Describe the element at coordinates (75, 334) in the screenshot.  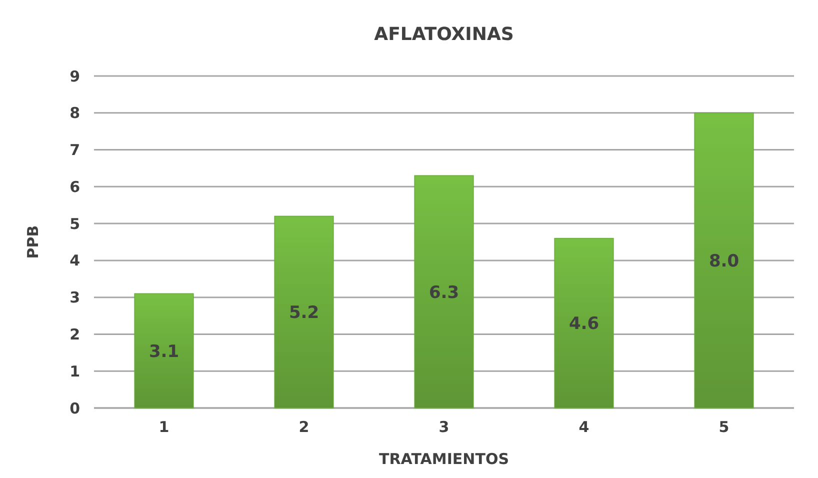
I see `y-tick-label: 2` at that location.